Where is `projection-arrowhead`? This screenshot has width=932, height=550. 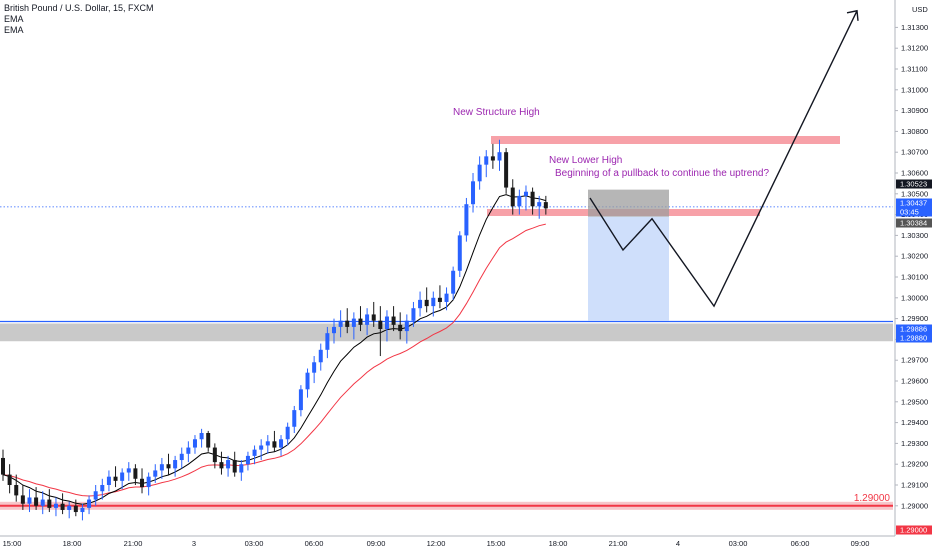
projection-arrowhead is located at coordinates (852, 15).